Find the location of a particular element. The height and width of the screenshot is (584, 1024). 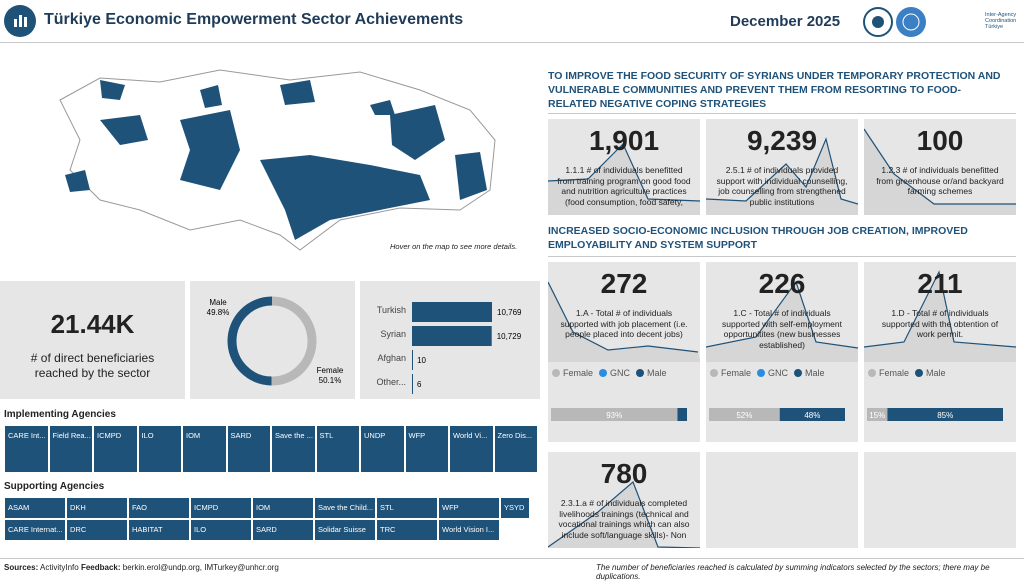

sources-label: Sources: is located at coordinates (21, 567).